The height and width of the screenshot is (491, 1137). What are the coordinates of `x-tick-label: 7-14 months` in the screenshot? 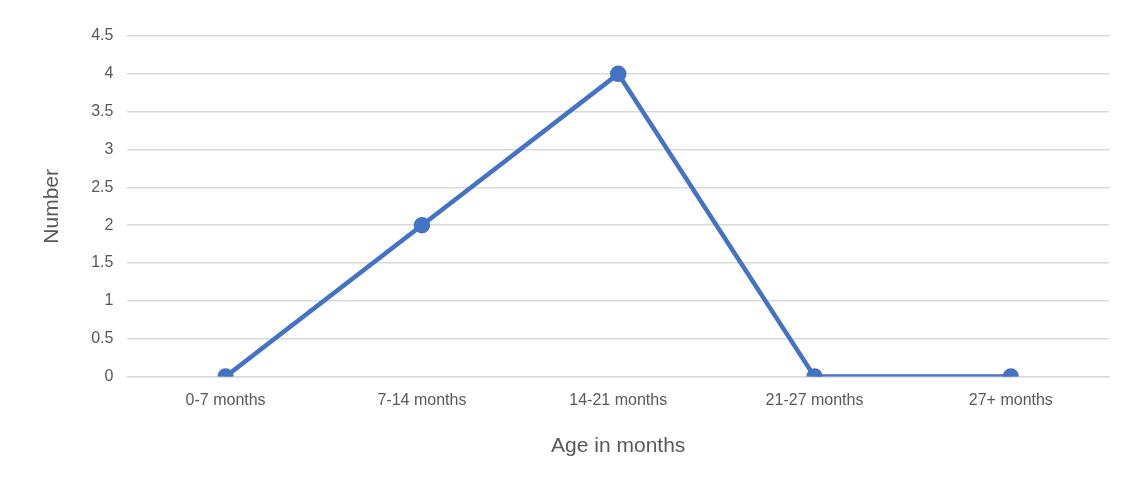 It's located at (422, 399).